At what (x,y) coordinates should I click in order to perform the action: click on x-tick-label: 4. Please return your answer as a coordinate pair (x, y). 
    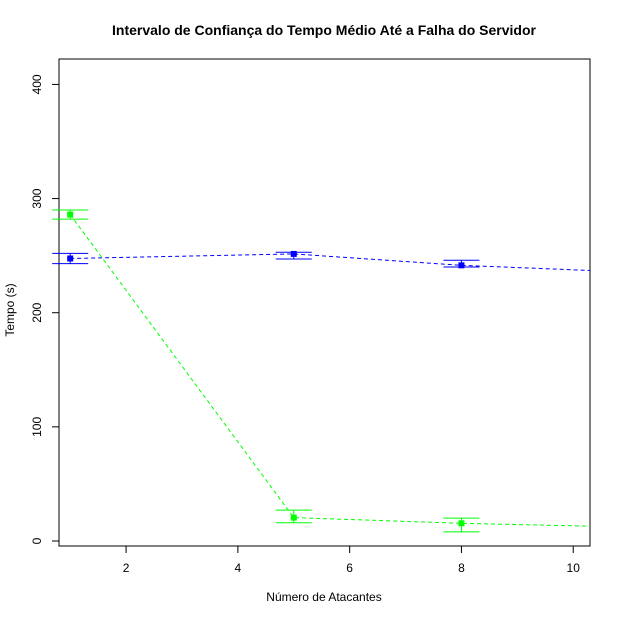
    Looking at the image, I should click on (238, 568).